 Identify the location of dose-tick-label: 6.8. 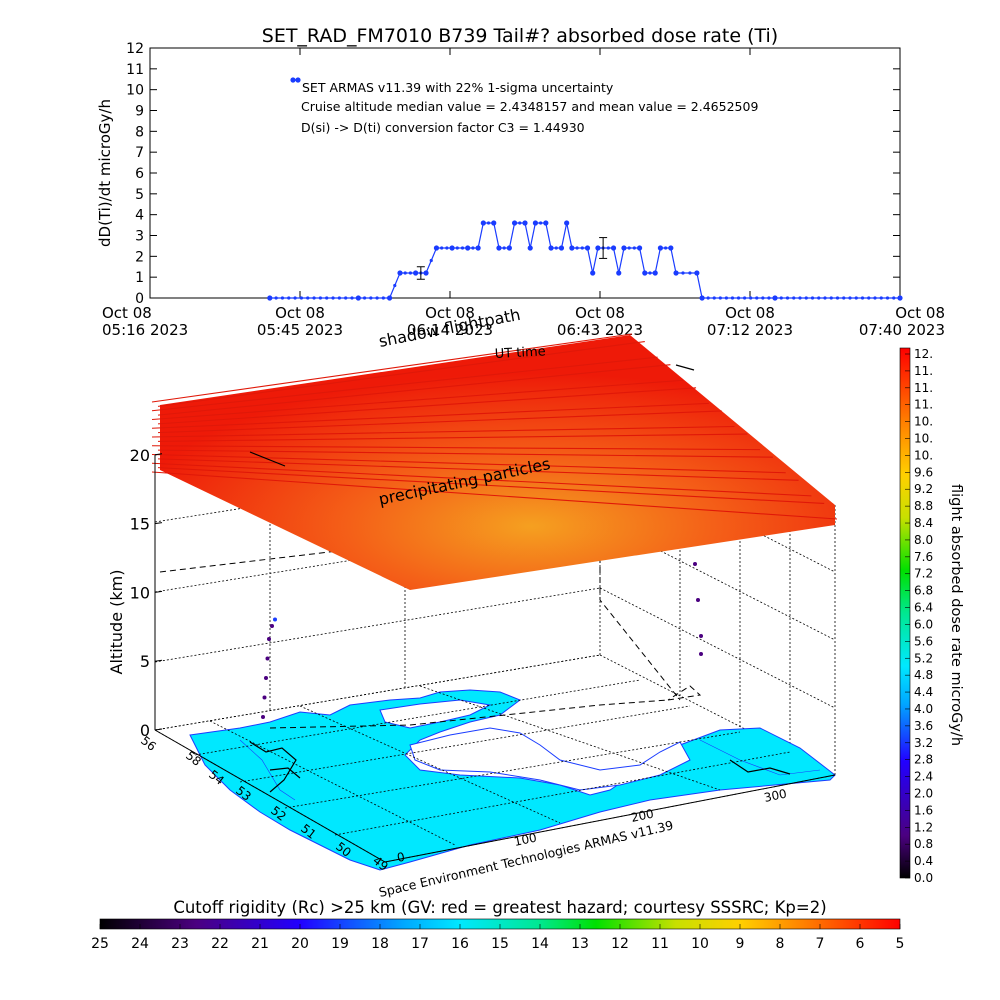
(923, 591).